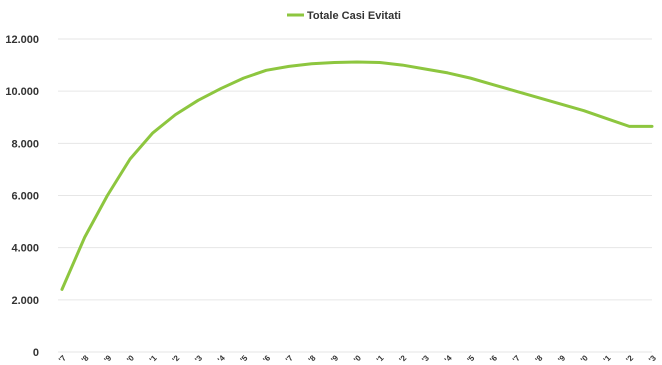 The width and height of the screenshot is (662, 365). I want to click on y-axis-labels: 0 2.000 4.000 6.000 8.000 10.000 12.000, so click(22, 196).